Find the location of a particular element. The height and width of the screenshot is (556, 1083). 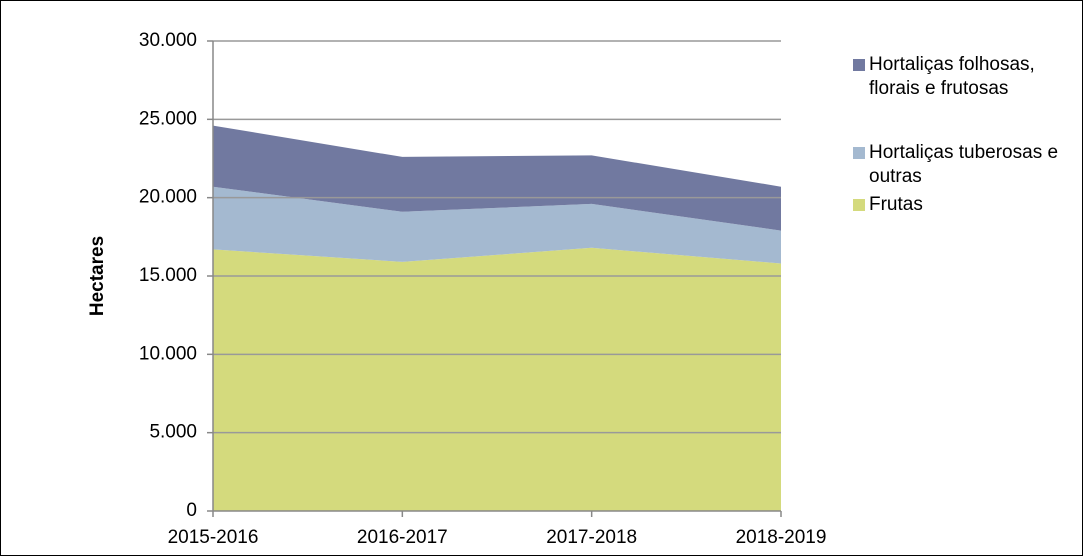

x-tick-label: 2018-2019 is located at coordinates (781, 537).